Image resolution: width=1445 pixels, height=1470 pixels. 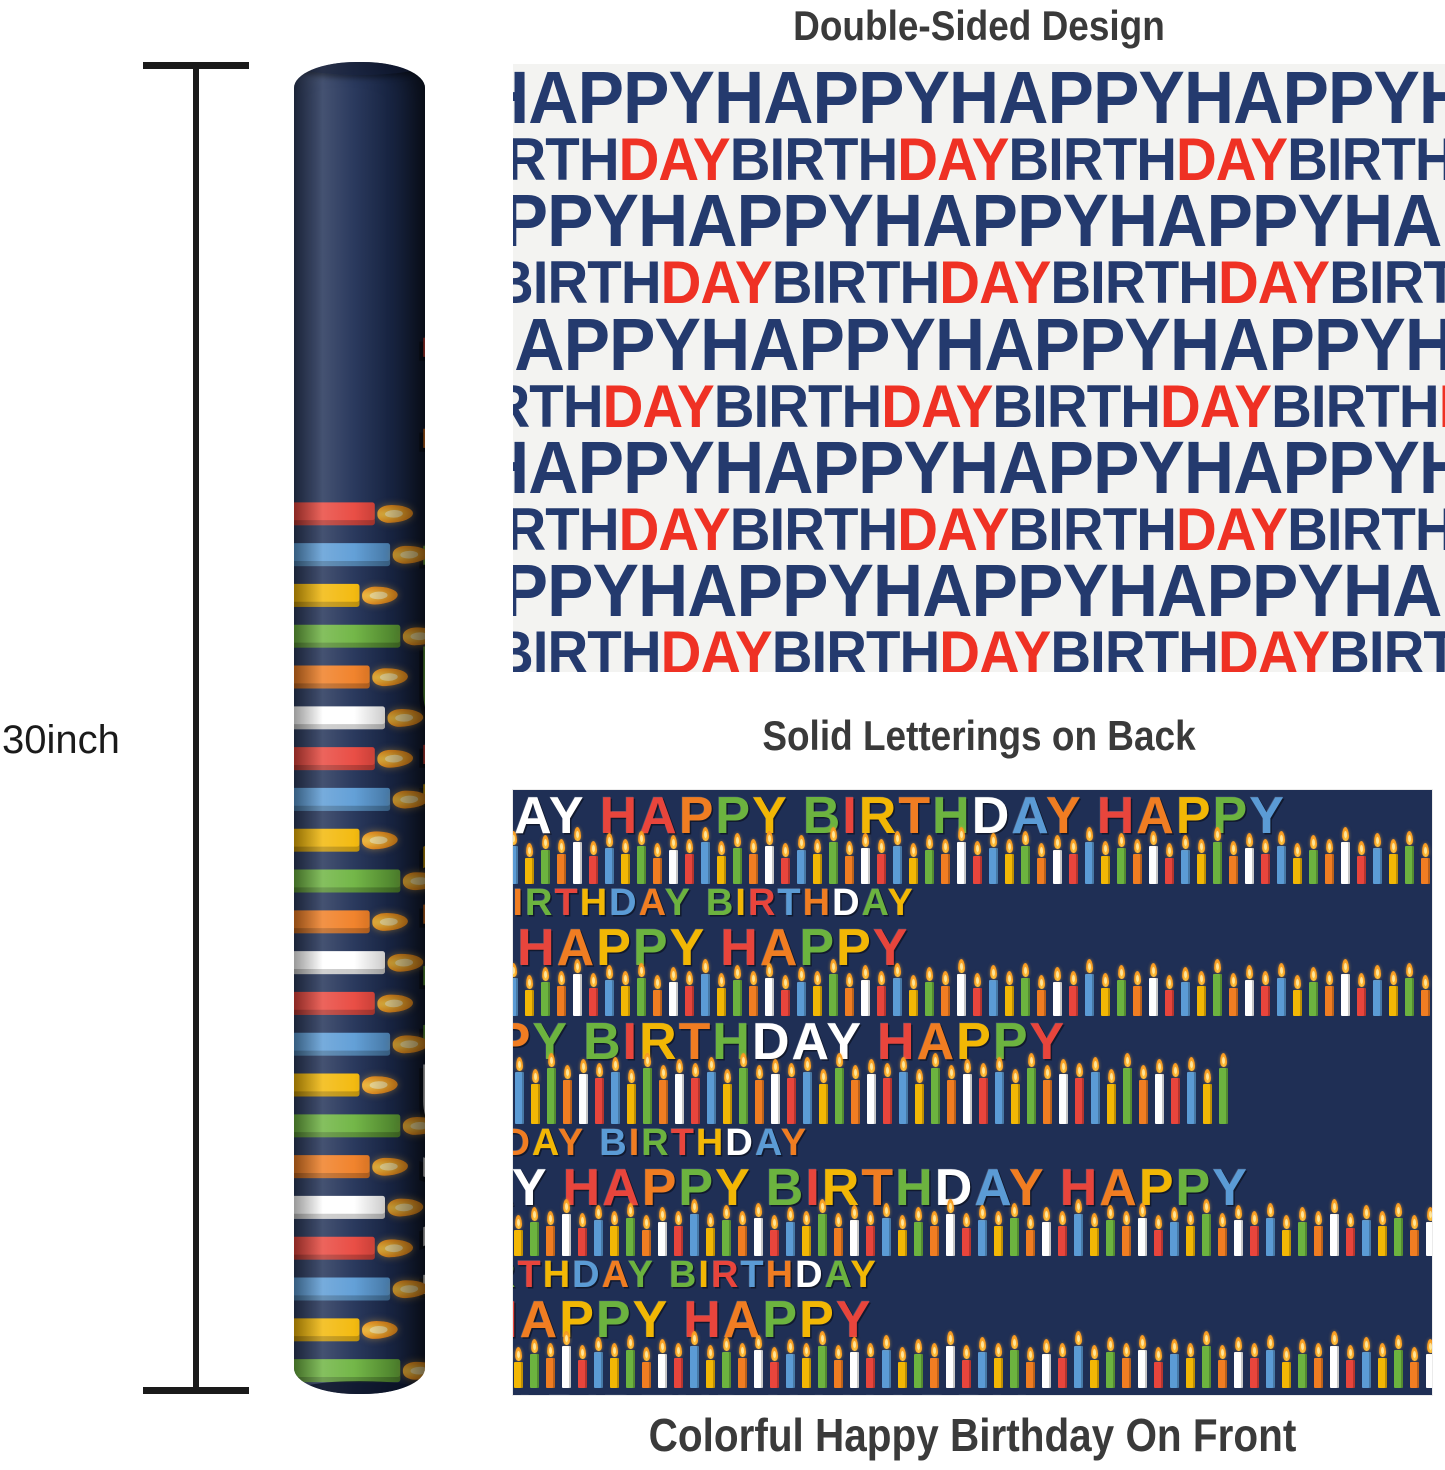 I want to click on pattern-row: PPYHAPPYHAPPY, so click(x=972, y=948).